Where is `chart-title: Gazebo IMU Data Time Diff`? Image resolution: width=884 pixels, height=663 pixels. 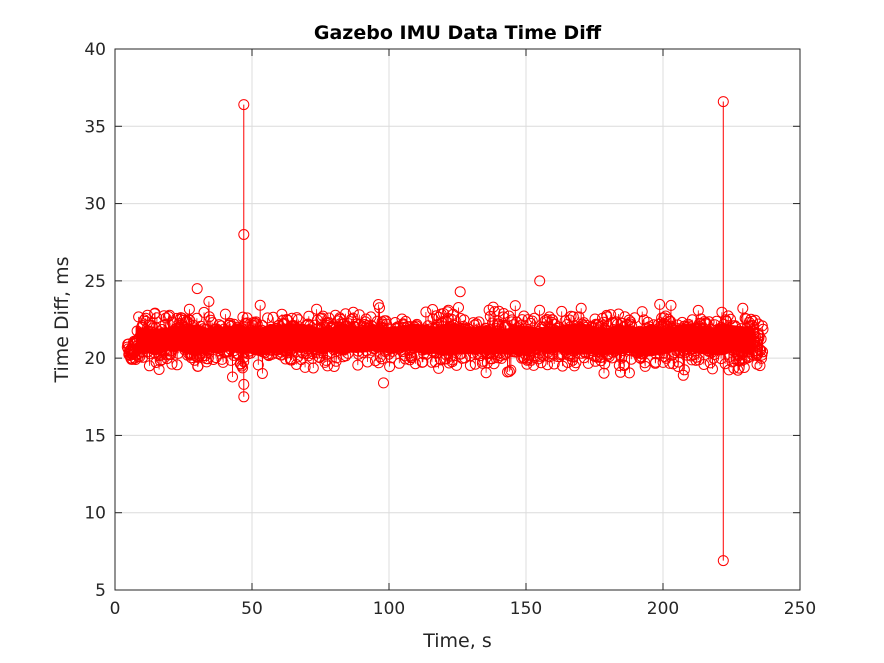 chart-title: Gazebo IMU Data Time Diff is located at coordinates (458, 33).